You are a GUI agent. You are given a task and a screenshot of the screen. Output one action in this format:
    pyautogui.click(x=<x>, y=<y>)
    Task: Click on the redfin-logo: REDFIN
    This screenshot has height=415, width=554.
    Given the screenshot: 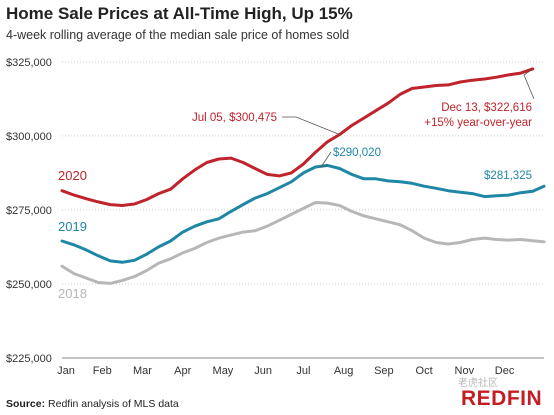 What is the action you would take?
    pyautogui.click(x=502, y=398)
    